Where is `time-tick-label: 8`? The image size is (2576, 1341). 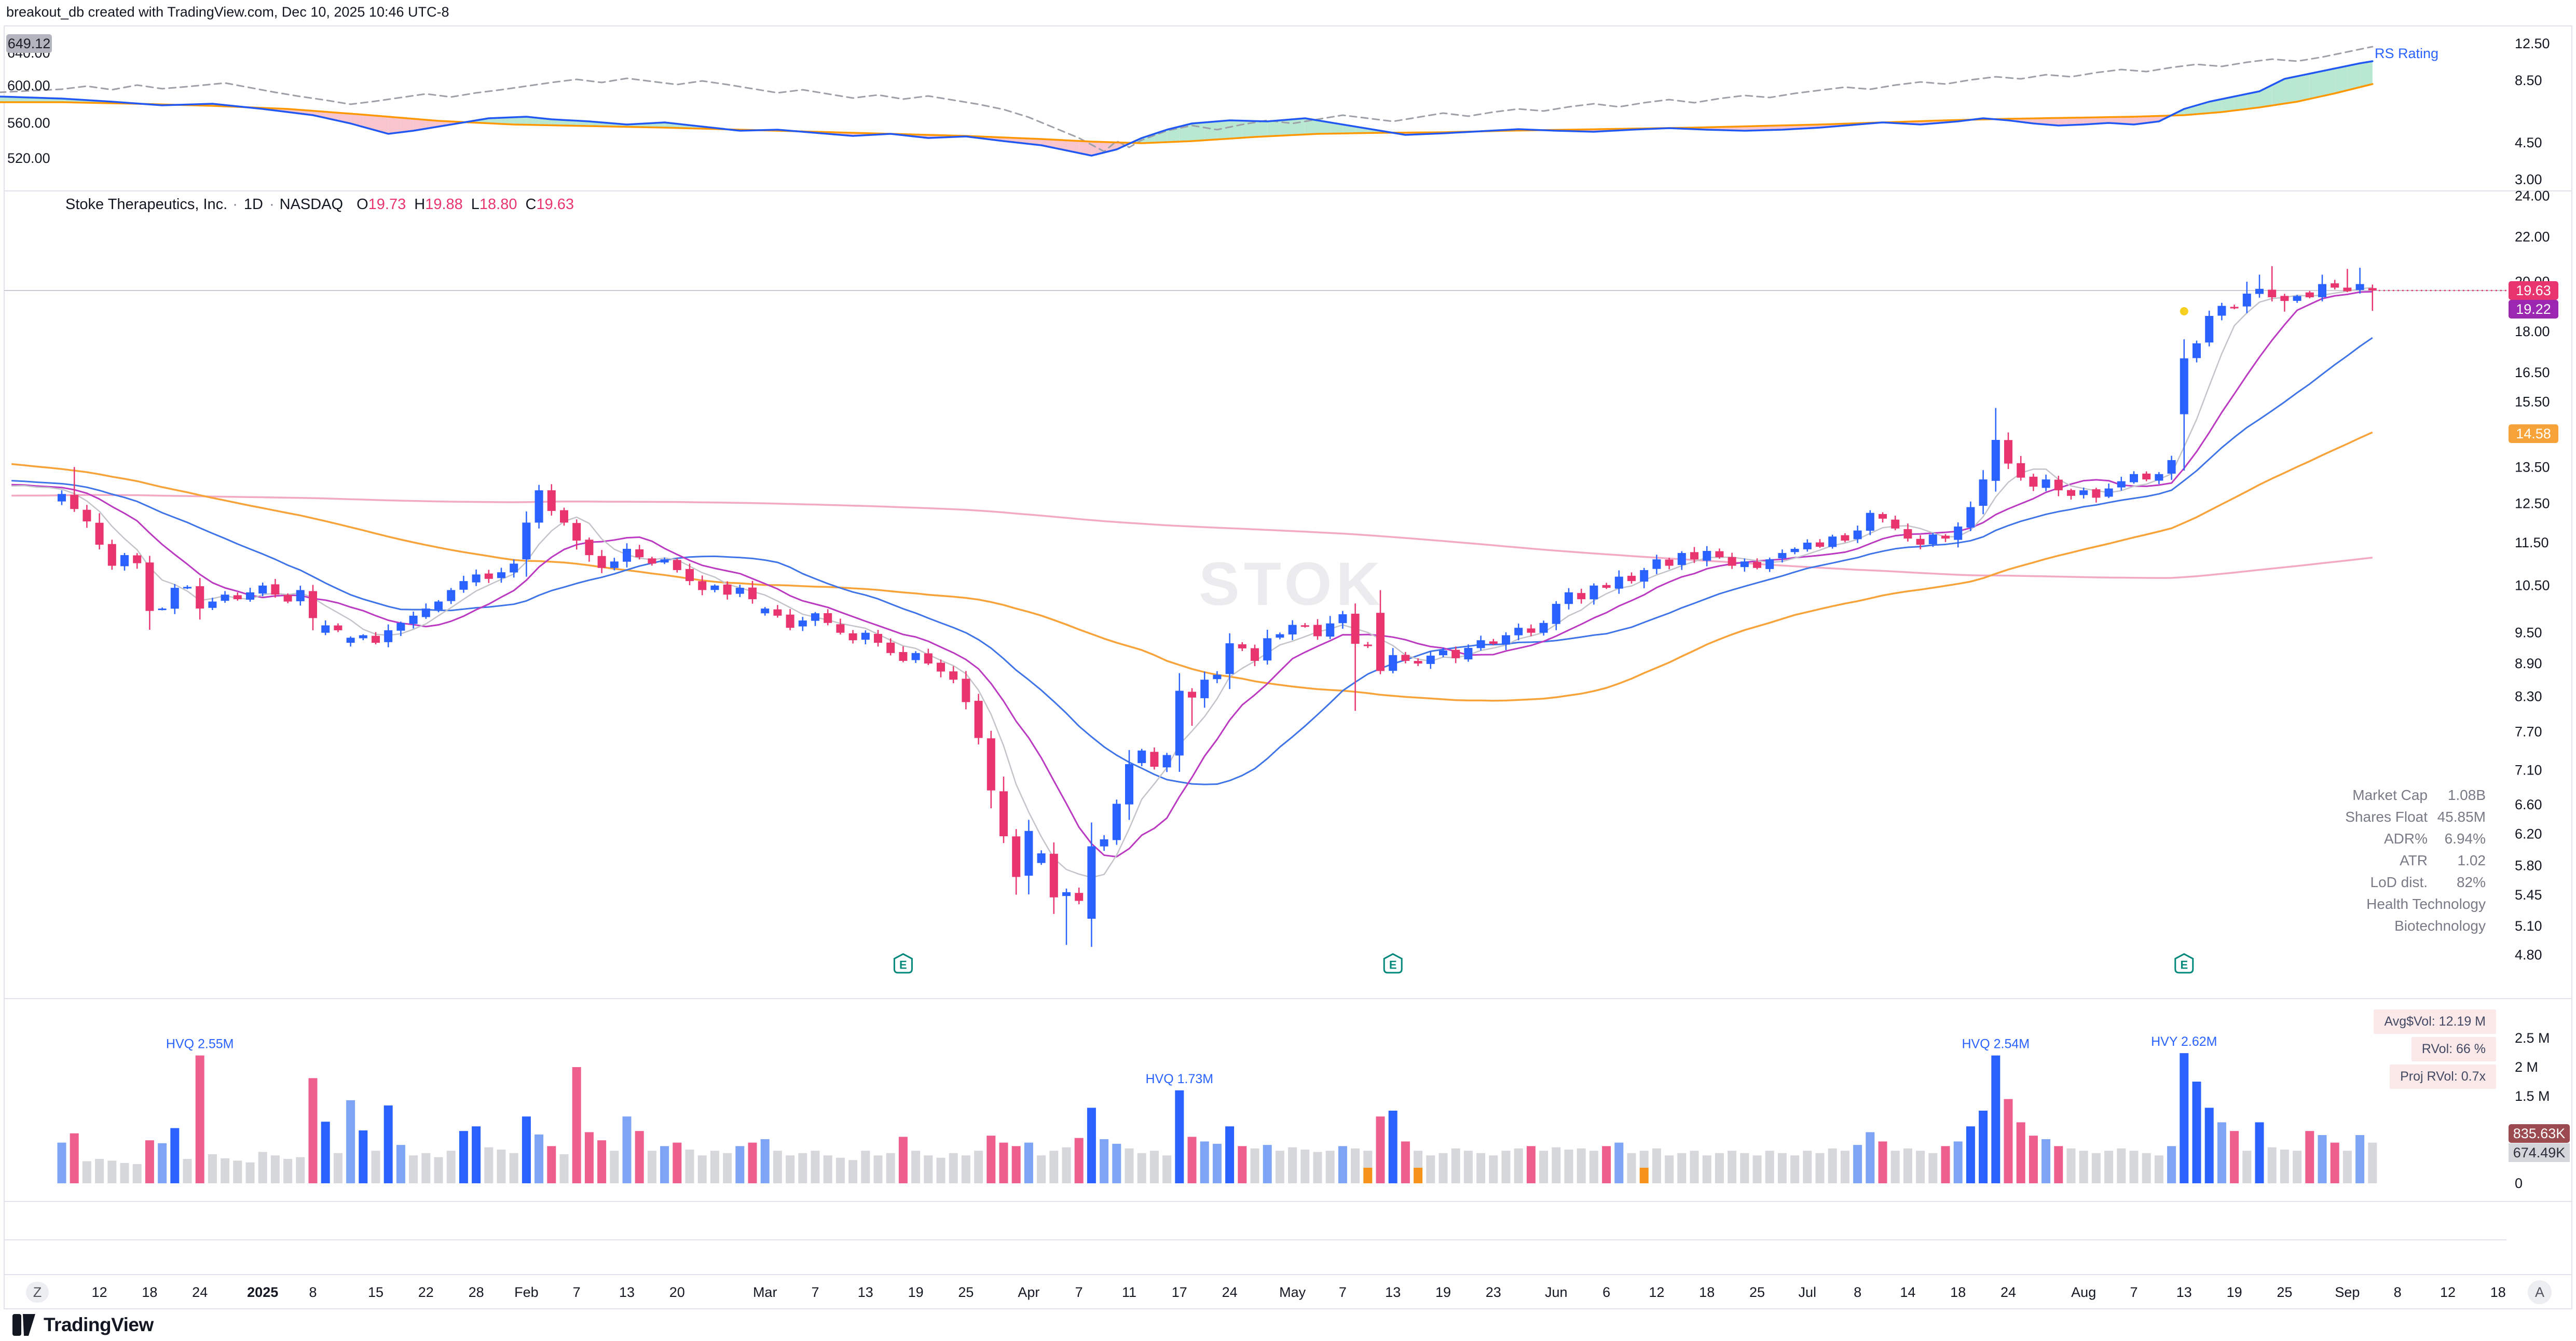
time-tick-label: 8 is located at coordinates (1857, 1292).